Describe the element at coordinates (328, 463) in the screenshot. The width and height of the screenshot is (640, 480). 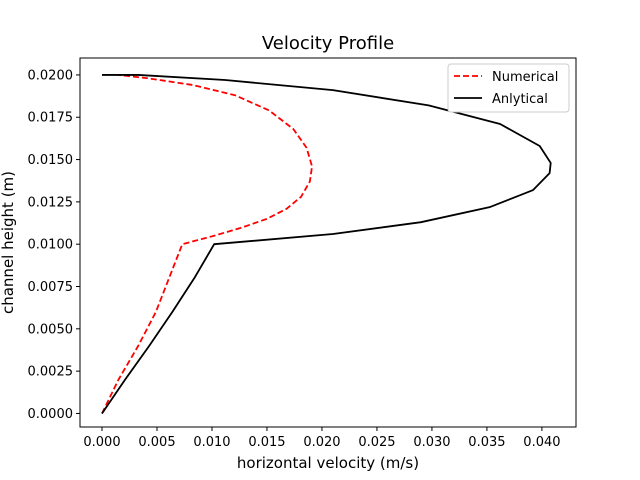
I see `x-axis-title: horizontal velocity (m/s)` at that location.